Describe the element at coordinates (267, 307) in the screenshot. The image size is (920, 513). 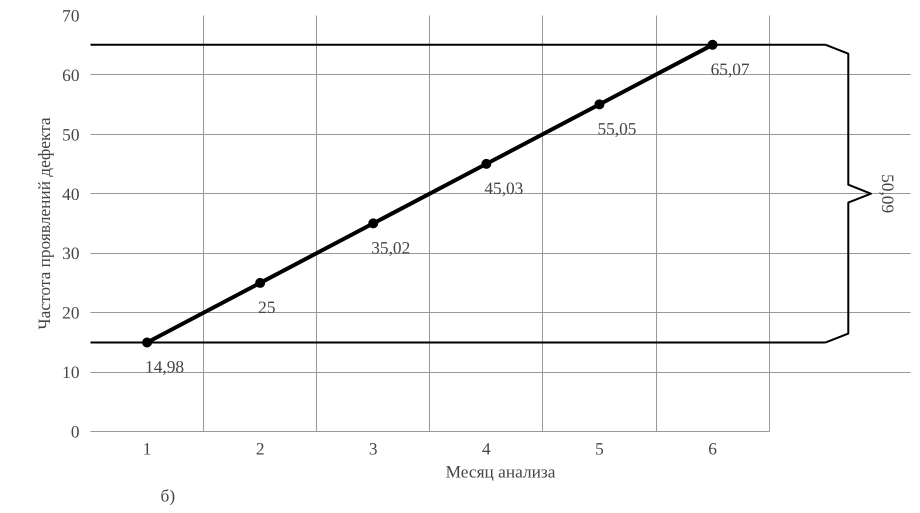
I see `data-label: 25` at that location.